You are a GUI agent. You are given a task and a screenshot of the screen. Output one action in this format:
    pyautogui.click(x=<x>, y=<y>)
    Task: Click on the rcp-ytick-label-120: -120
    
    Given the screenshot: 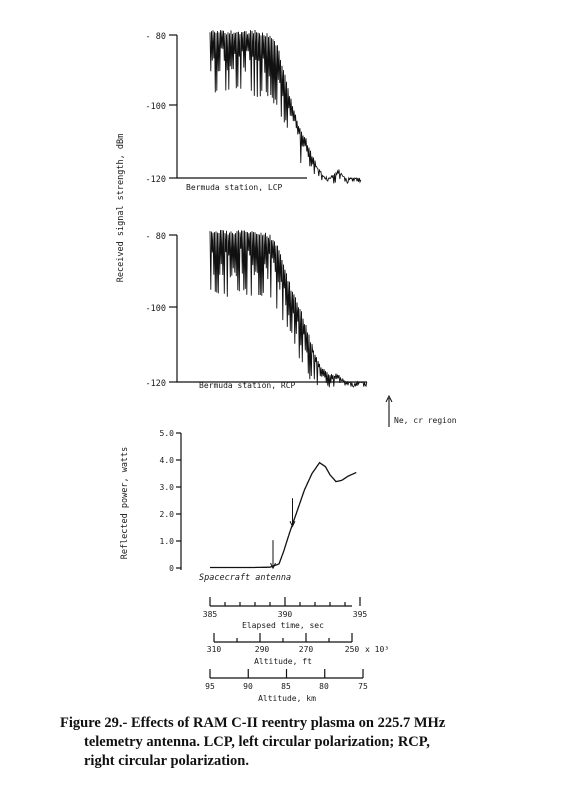 What is the action you would take?
    pyautogui.click(x=156, y=384)
    